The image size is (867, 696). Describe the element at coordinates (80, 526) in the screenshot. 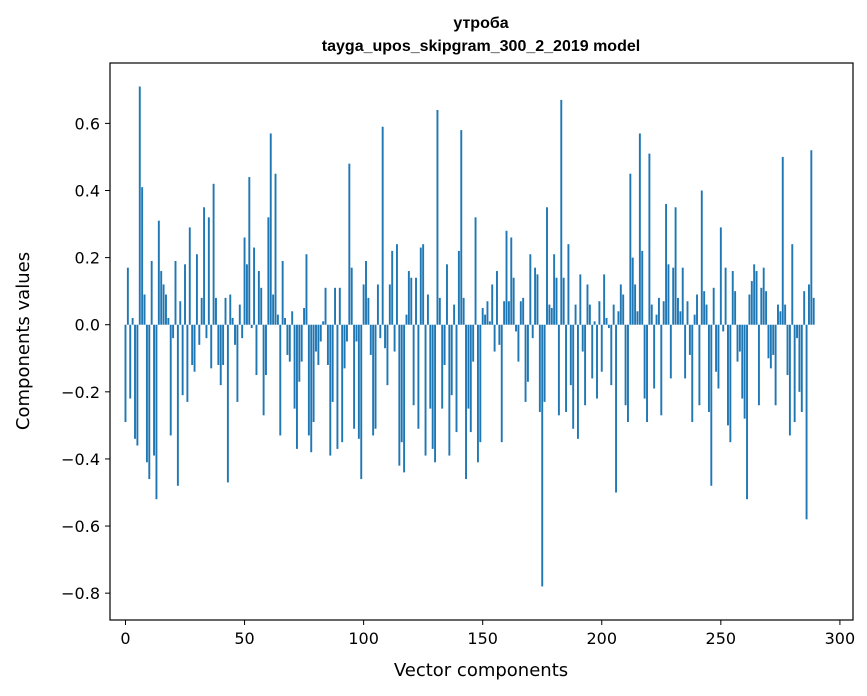

I see `y-tick-label: −0.6` at that location.